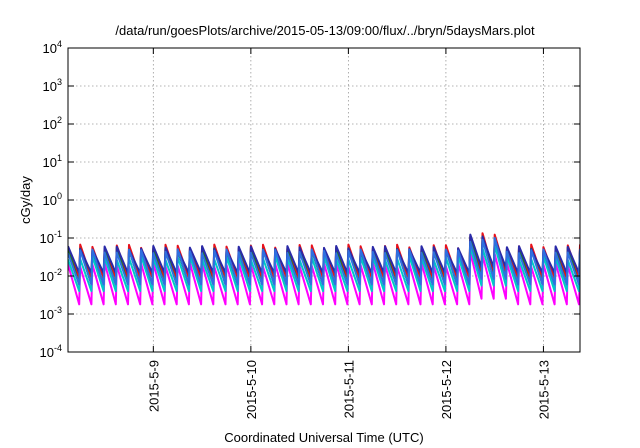  What do you see at coordinates (51, 351) in the screenshot?
I see `y-tick-label: 10⁻⁴` at bounding box center [51, 351].